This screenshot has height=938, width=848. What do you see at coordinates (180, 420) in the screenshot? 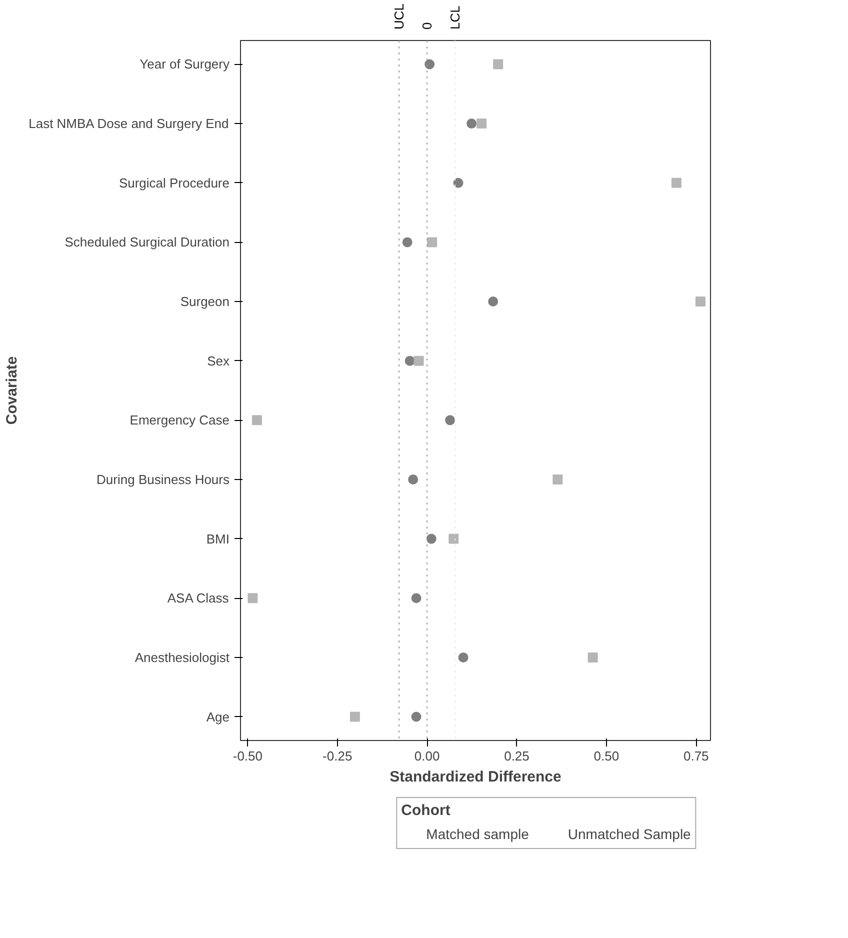
I see `y-tick-label: Emergency Case` at bounding box center [180, 420].